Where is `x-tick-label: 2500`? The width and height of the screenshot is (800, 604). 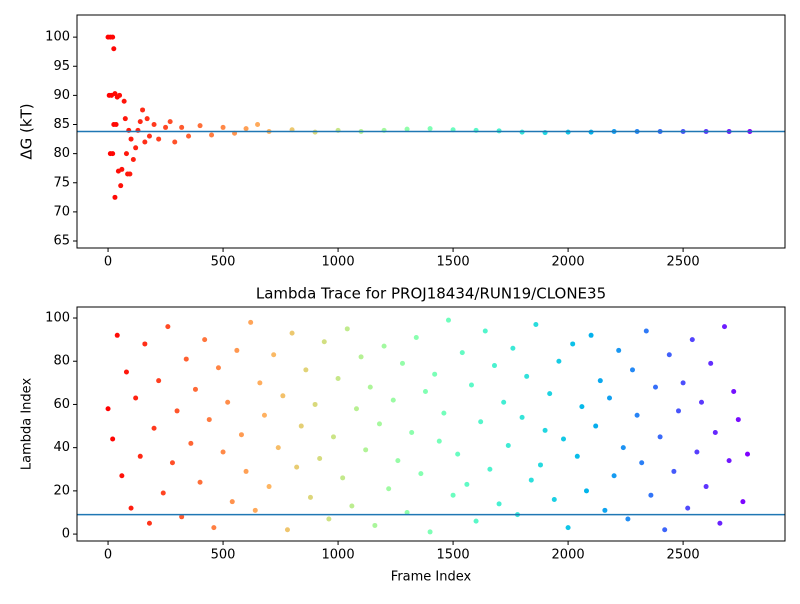
x-tick-label: 2500 is located at coordinates (683, 262).